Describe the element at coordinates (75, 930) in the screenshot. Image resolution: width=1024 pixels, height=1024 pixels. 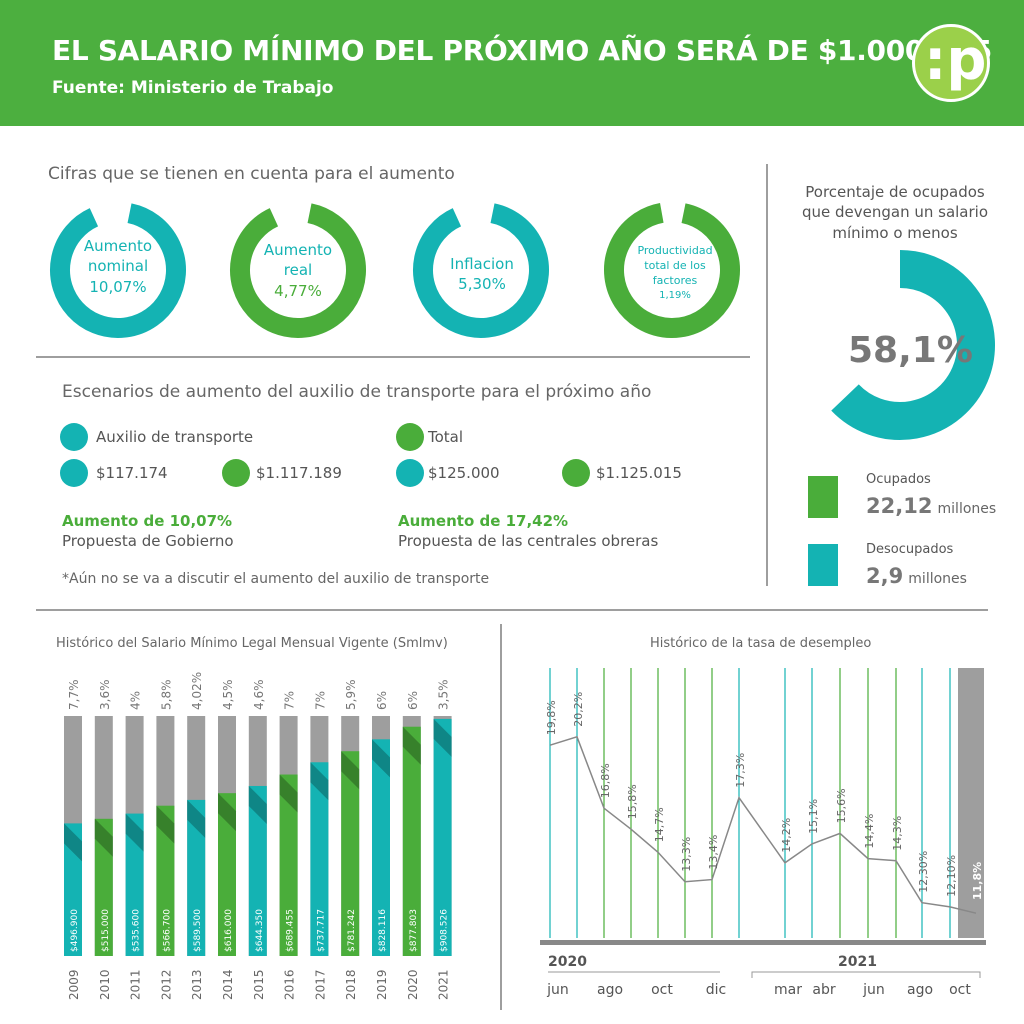
I see `salary-value-label: $496.900` at that location.